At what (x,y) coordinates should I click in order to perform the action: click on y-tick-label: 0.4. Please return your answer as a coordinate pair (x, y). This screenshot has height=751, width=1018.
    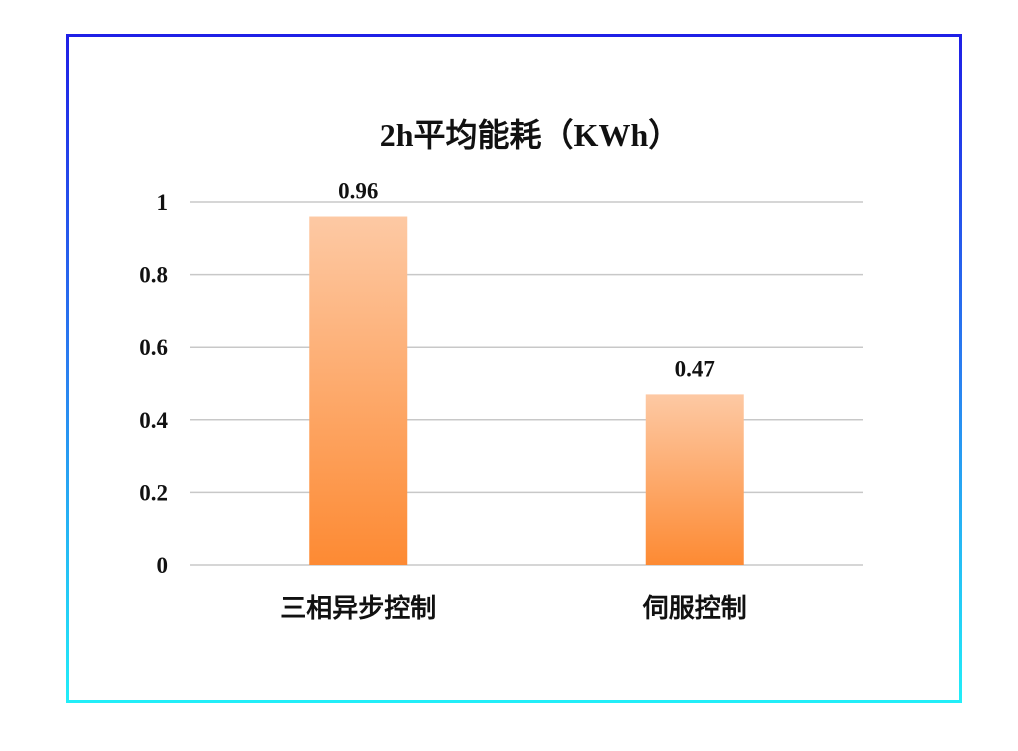
    Looking at the image, I should click on (153, 420).